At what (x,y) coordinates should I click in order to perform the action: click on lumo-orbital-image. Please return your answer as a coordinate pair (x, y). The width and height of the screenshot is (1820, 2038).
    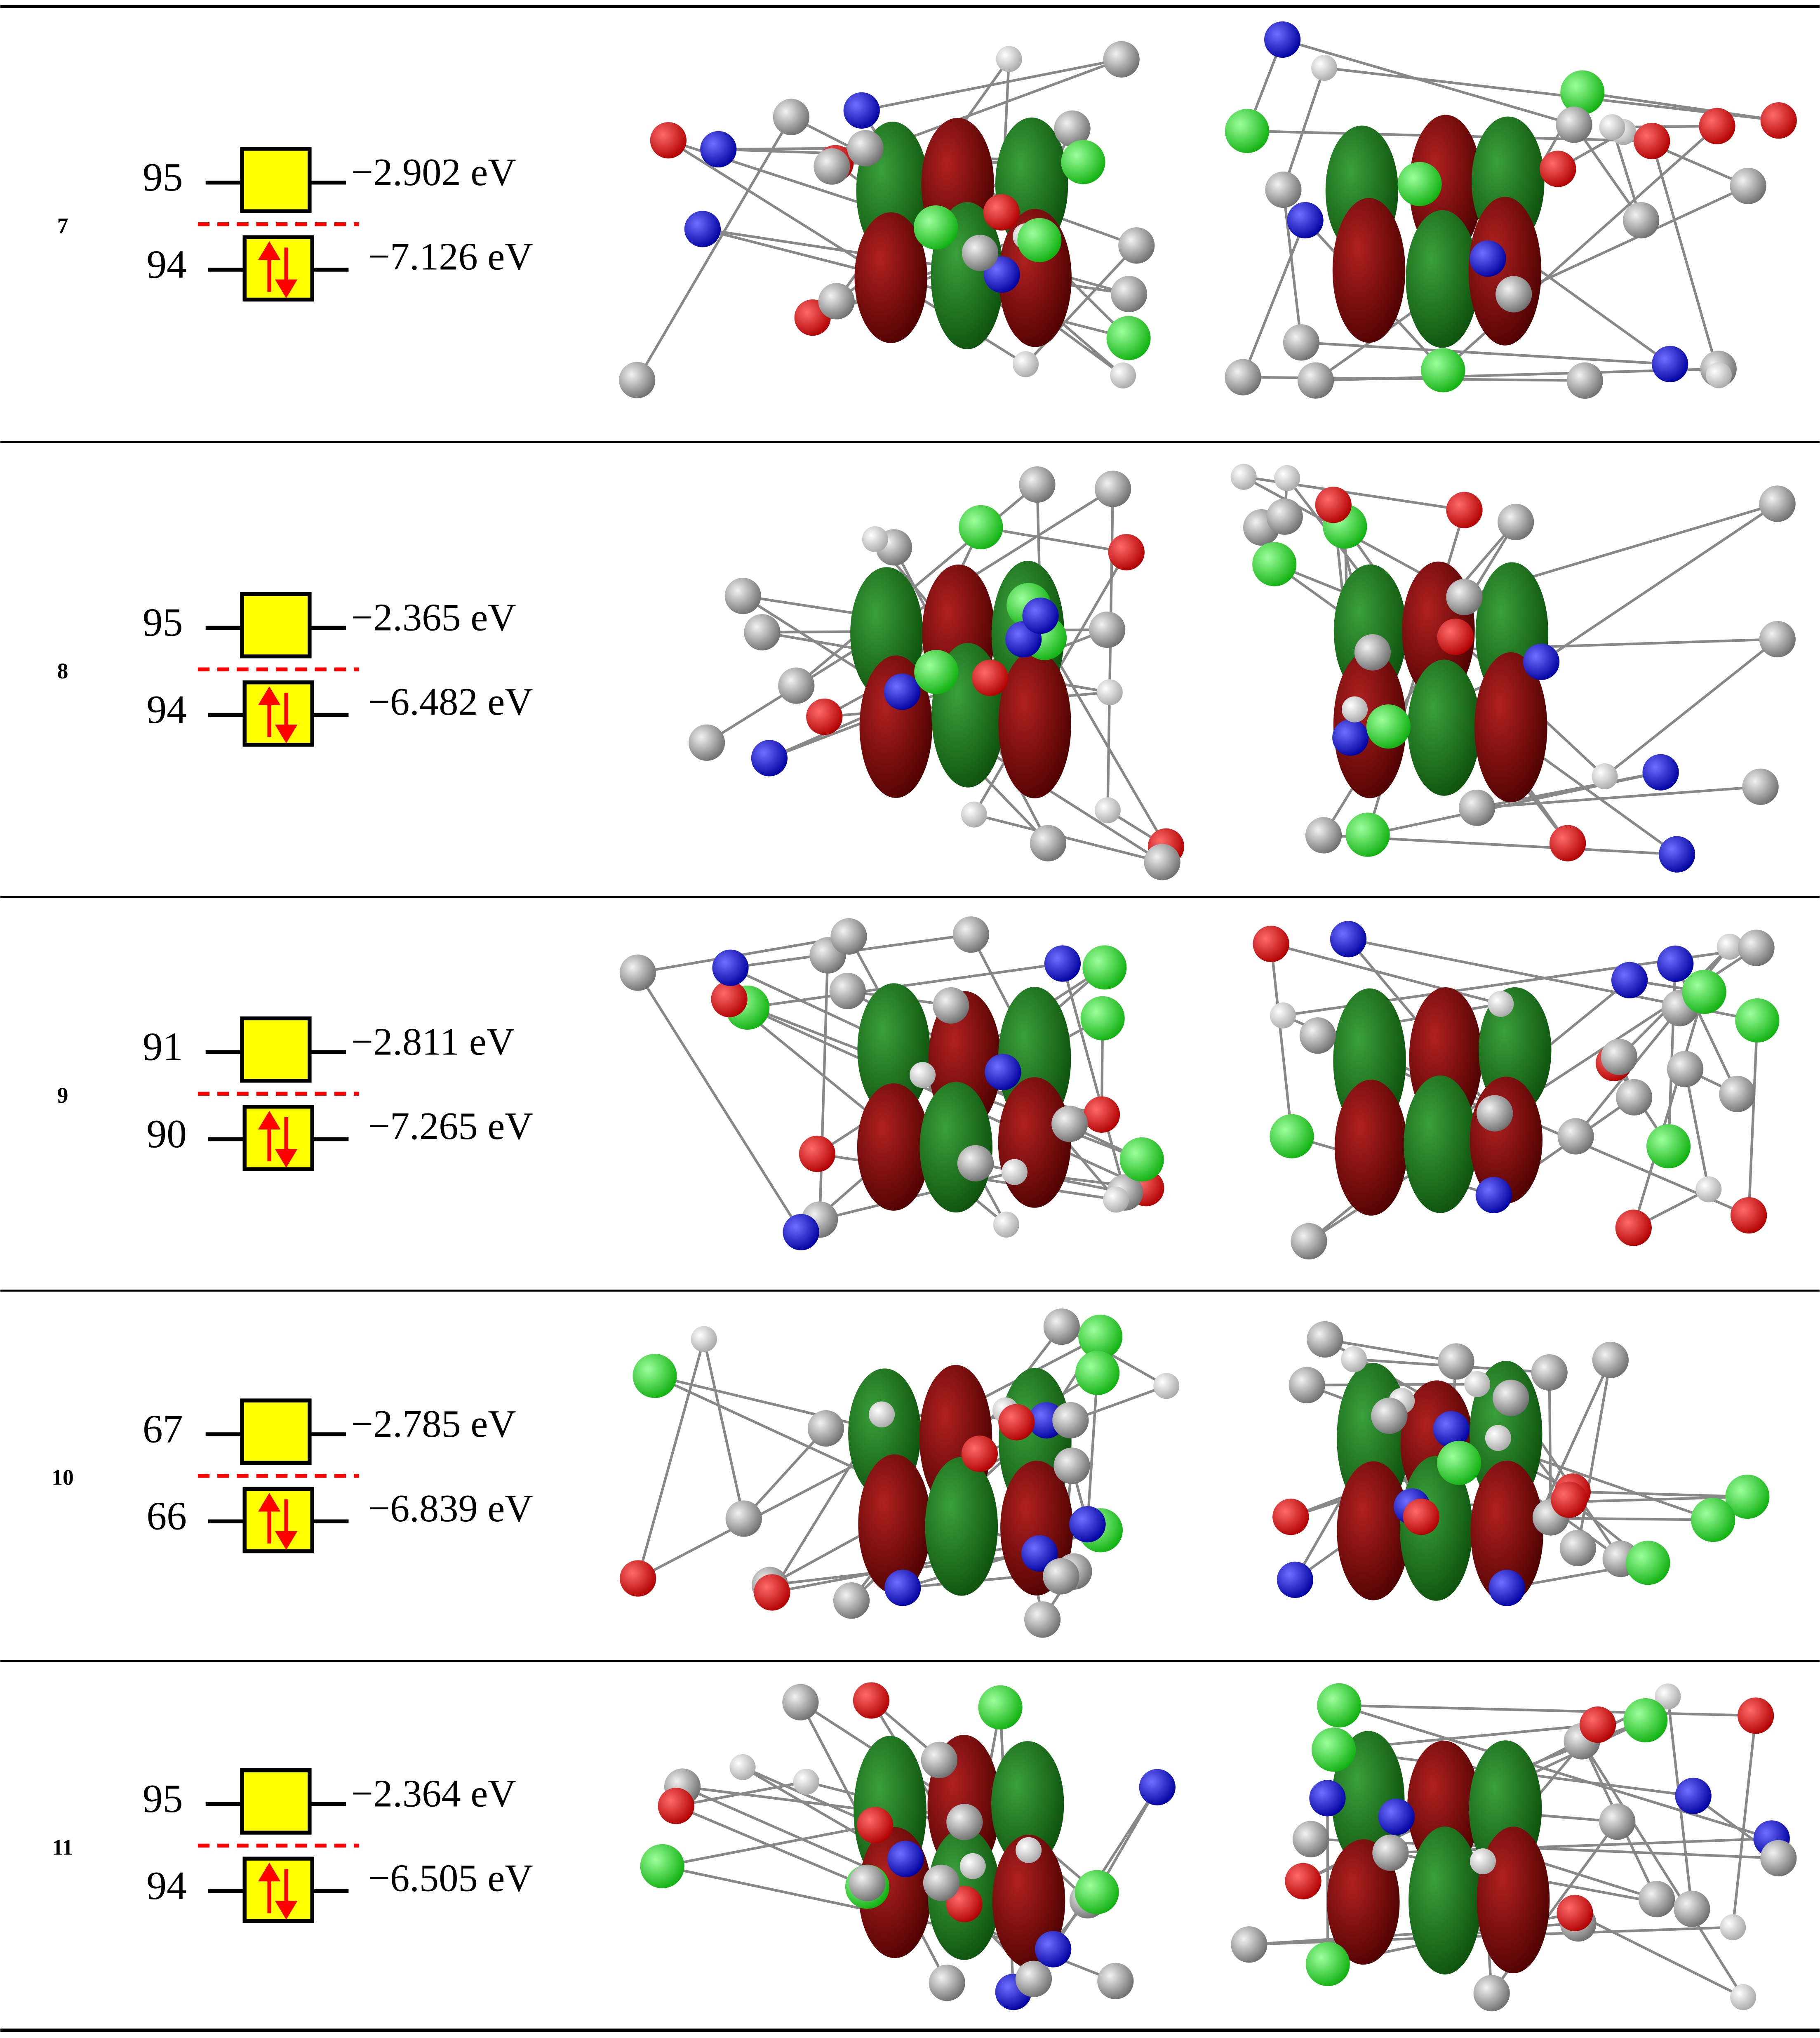
    Looking at the image, I should click on (891, 1083).